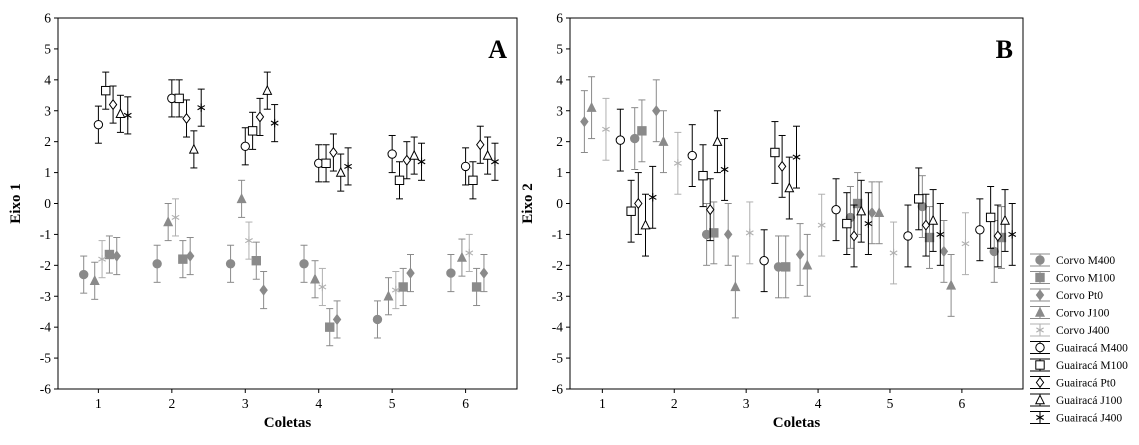 The height and width of the screenshot is (445, 1139). I want to click on y-tick-label: -3, so click(45, 296).